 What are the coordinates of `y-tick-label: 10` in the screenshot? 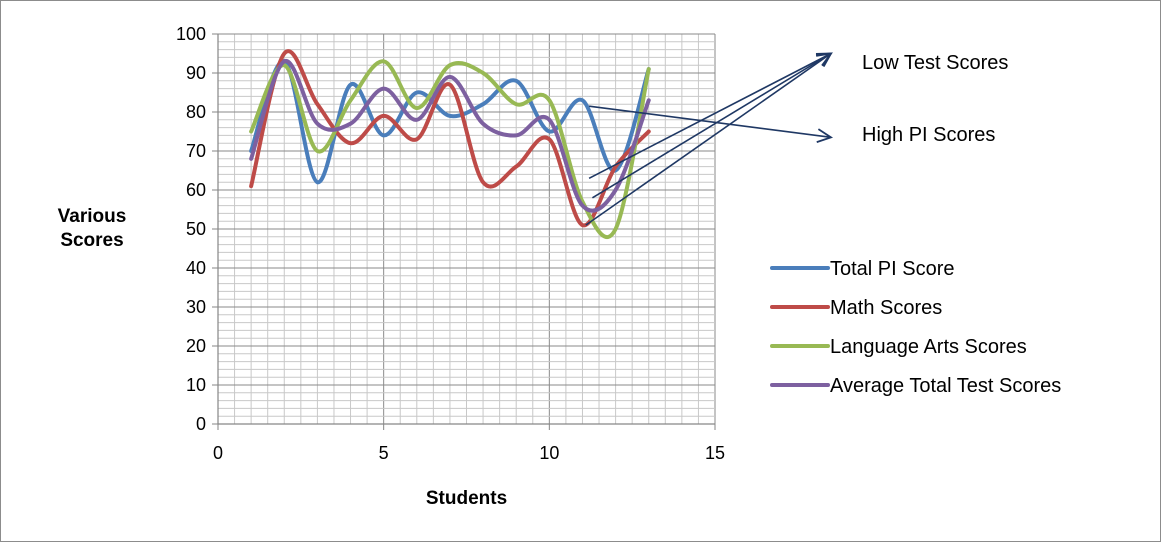 It's located at (196, 385).